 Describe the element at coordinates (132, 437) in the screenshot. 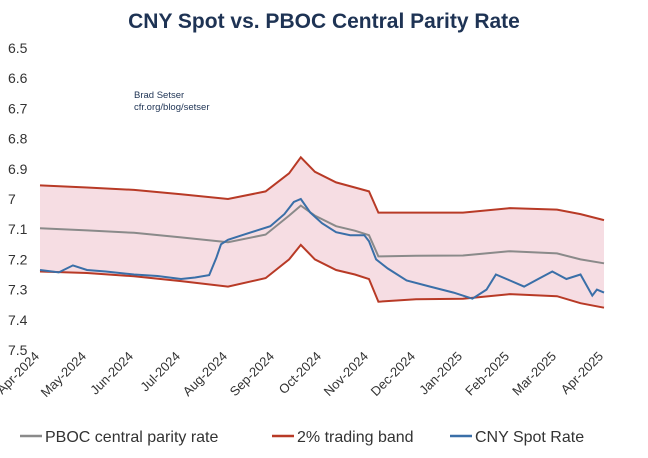

I see `legend-label: PBOC central parity rate` at that location.